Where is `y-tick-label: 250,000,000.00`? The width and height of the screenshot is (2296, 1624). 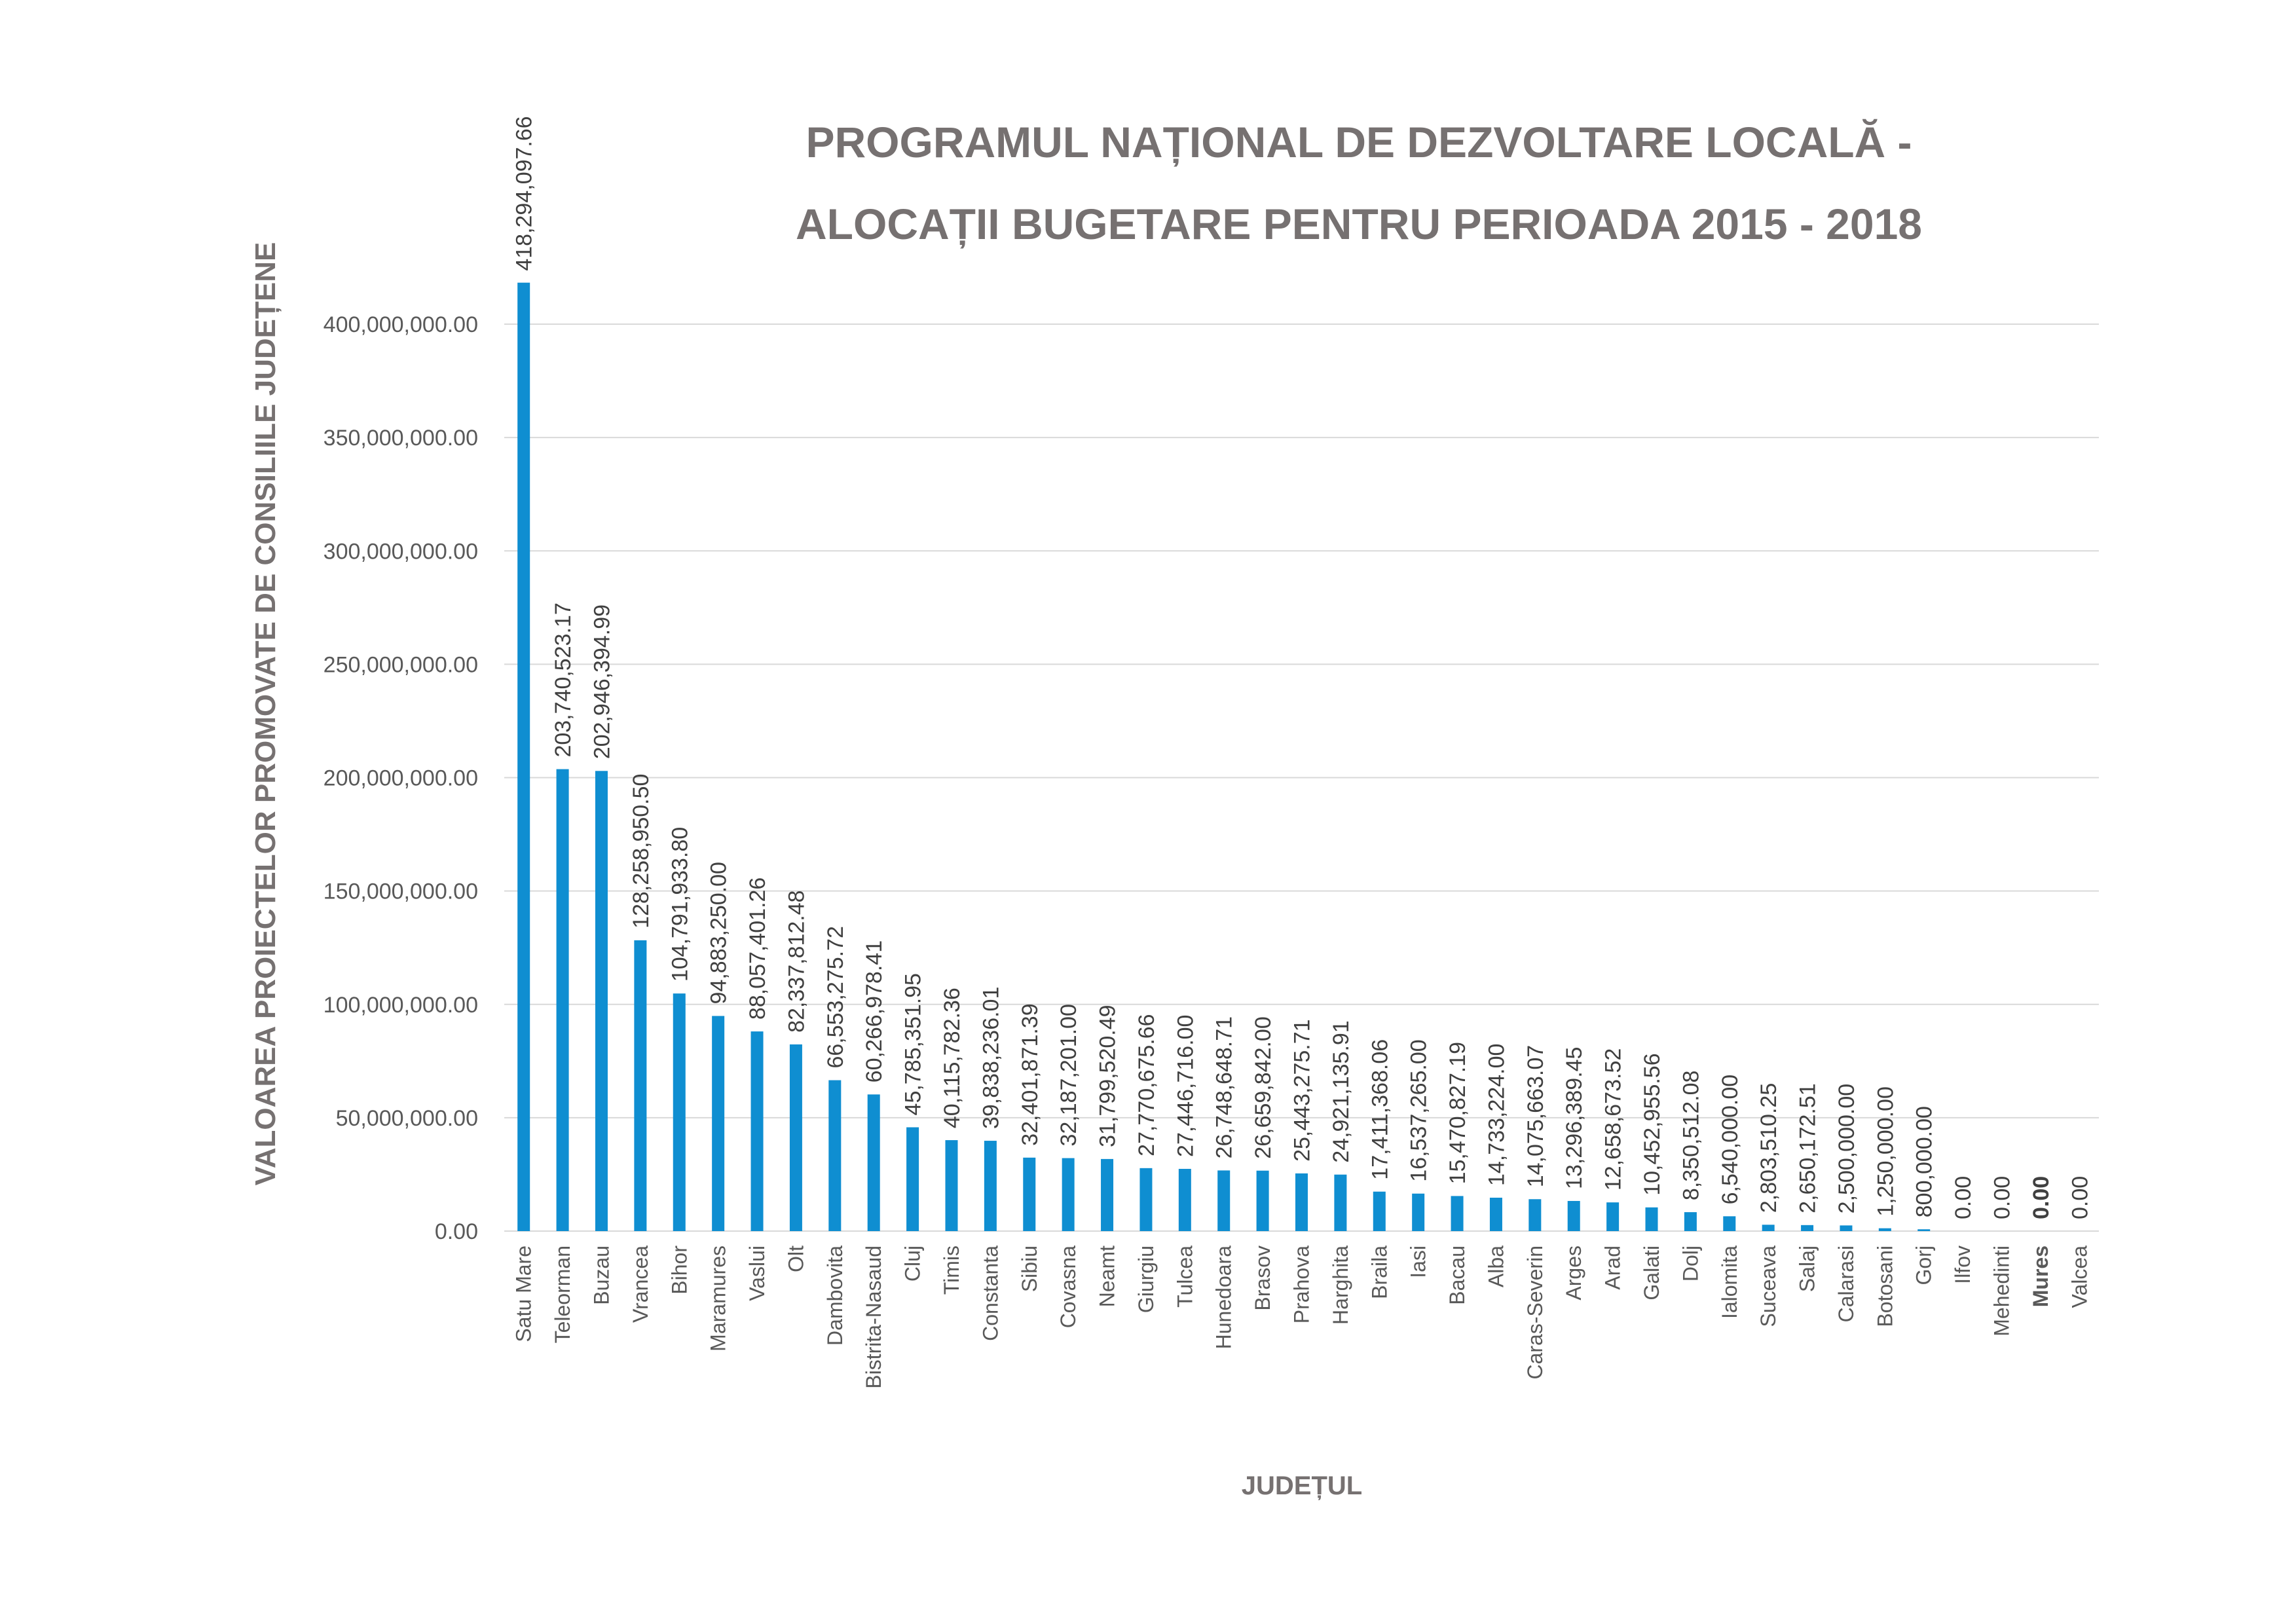
y-tick-label: 250,000,000.00 is located at coordinates (401, 664).